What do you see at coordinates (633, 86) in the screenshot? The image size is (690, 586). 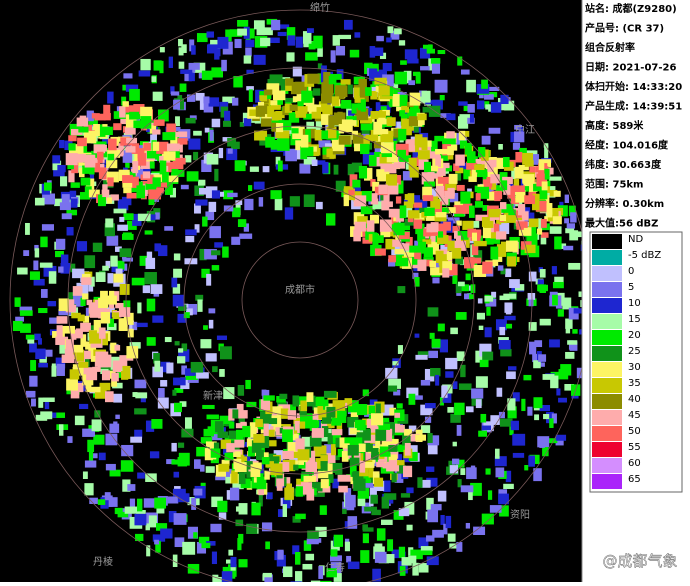 I see `info-line: 体扫开始: 14:33:20` at bounding box center [633, 86].